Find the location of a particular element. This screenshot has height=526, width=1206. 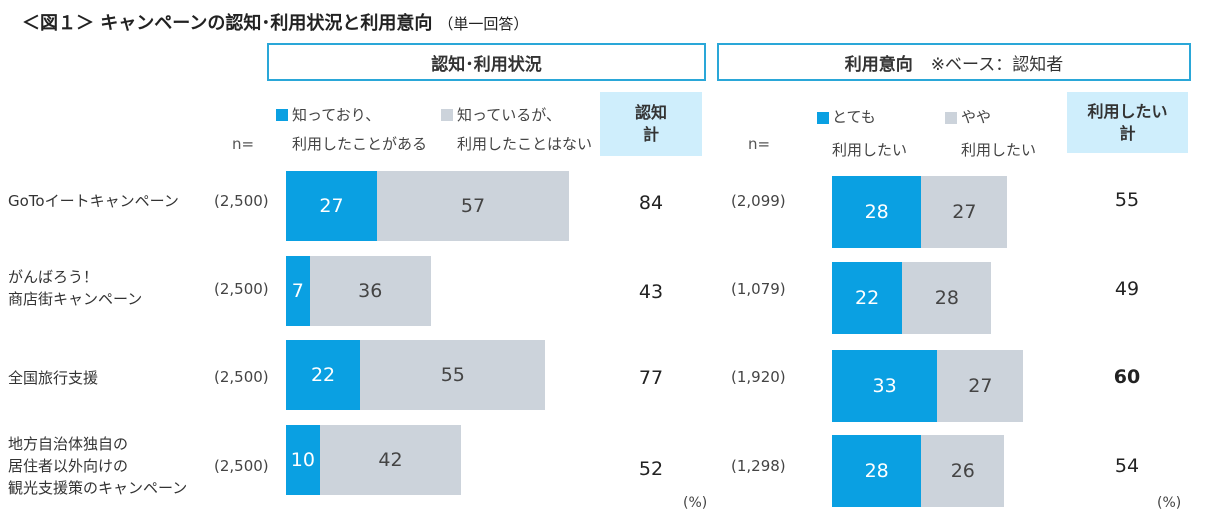

legend-text-right-a: とても is located at coordinates (854, 117).